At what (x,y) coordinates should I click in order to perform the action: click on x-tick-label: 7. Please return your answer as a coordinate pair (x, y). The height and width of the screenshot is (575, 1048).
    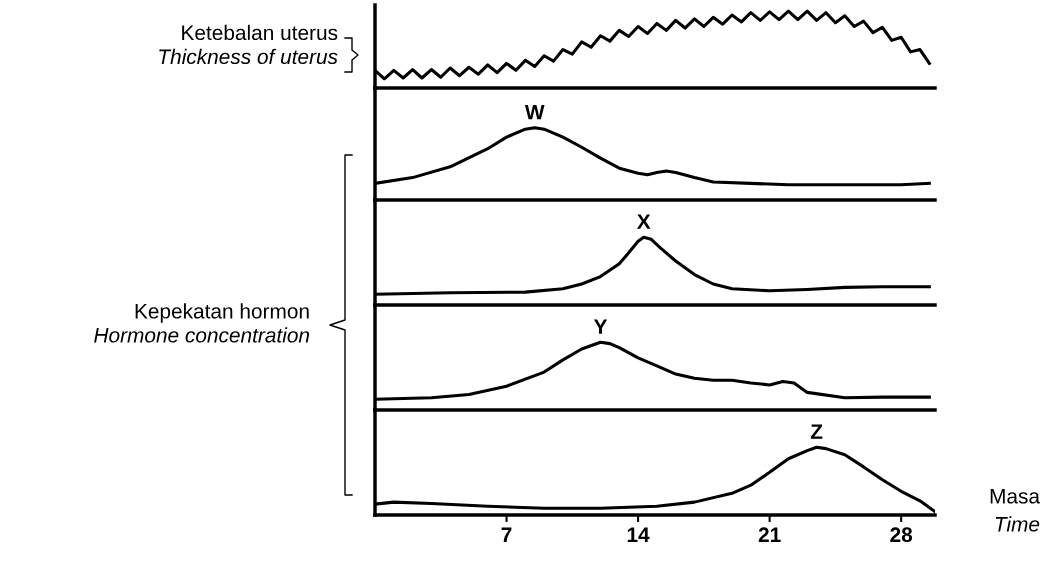
    Looking at the image, I should click on (506, 534).